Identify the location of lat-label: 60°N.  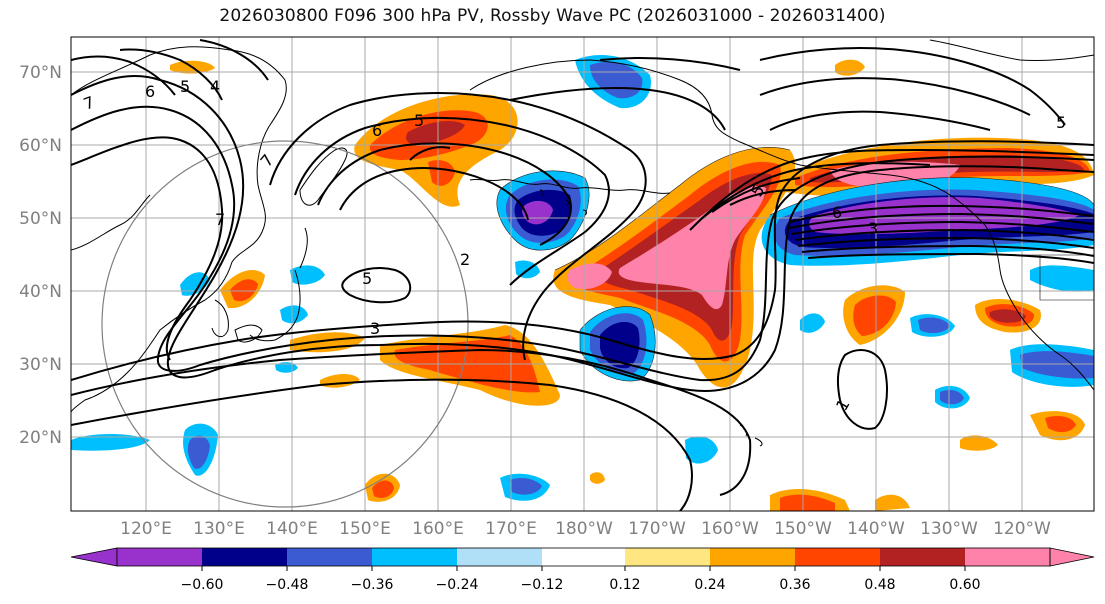
(40, 146).